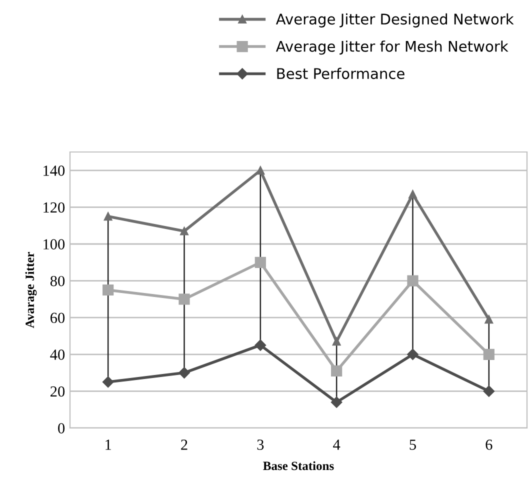 The width and height of the screenshot is (529, 479). Describe the element at coordinates (108, 445) in the screenshot. I see `x-tick-label: 1` at that location.